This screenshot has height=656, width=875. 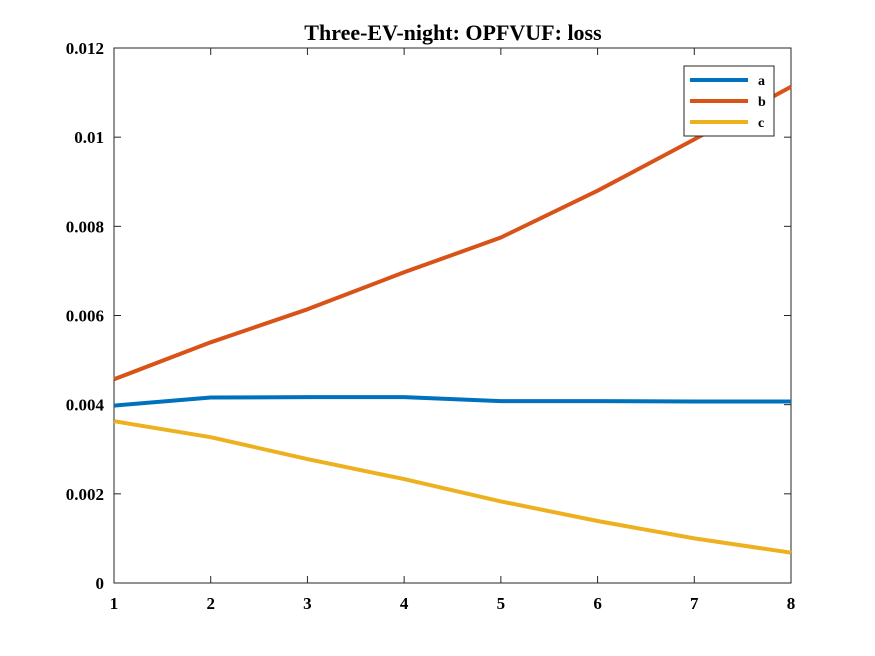 What do you see at coordinates (85, 405) in the screenshot?
I see `y-tick-label: 0.004` at bounding box center [85, 405].